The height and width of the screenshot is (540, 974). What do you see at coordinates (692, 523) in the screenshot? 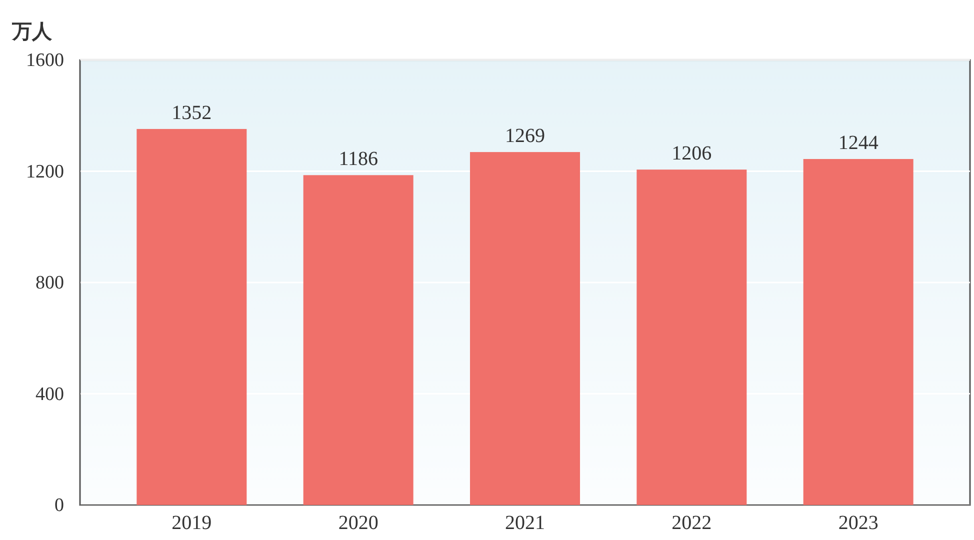
I see `x-tick-label: 2022` at bounding box center [692, 523].